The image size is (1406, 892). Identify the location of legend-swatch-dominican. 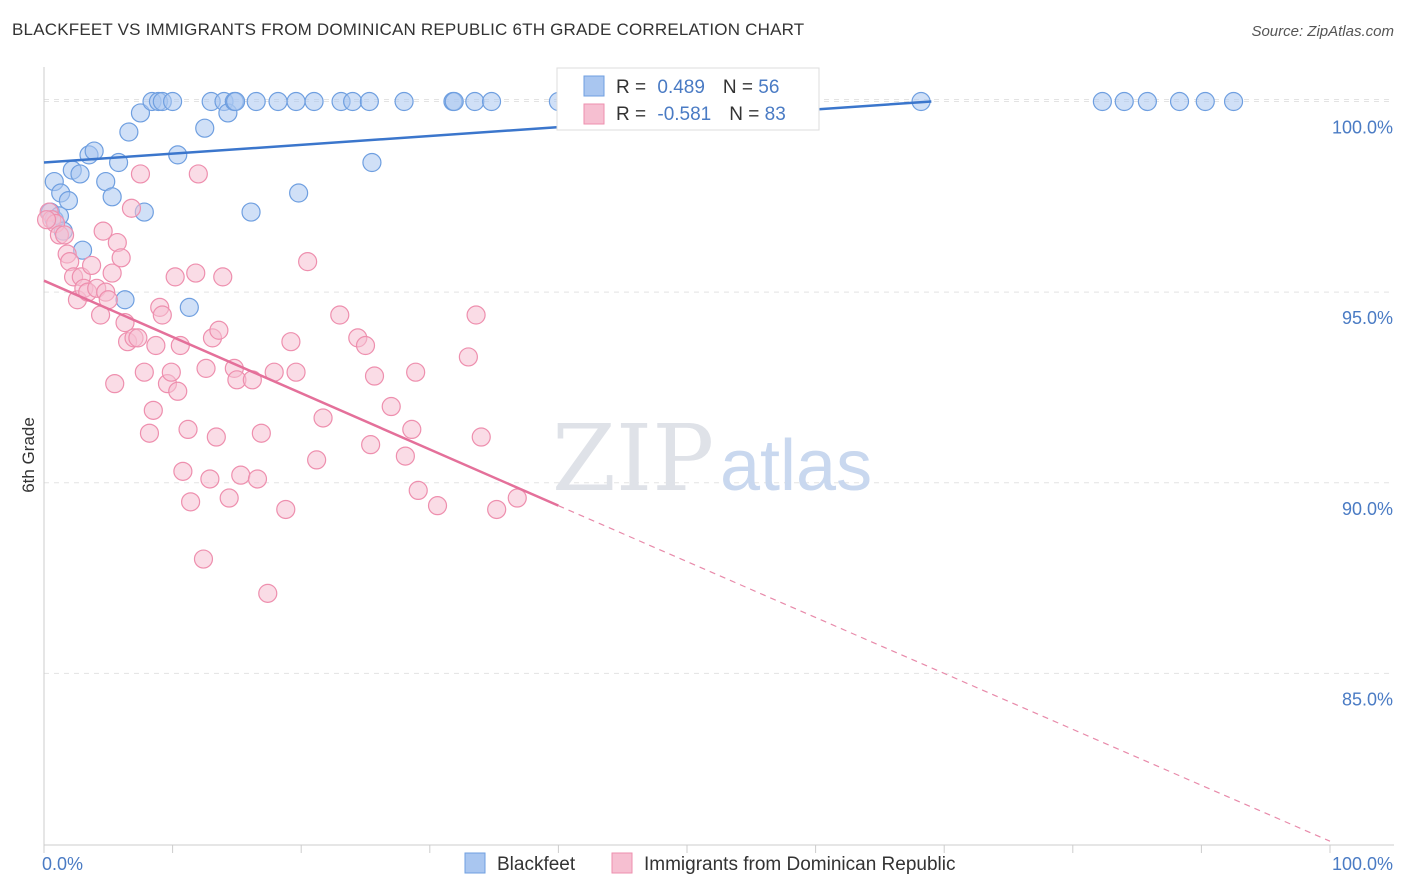
(622, 863).